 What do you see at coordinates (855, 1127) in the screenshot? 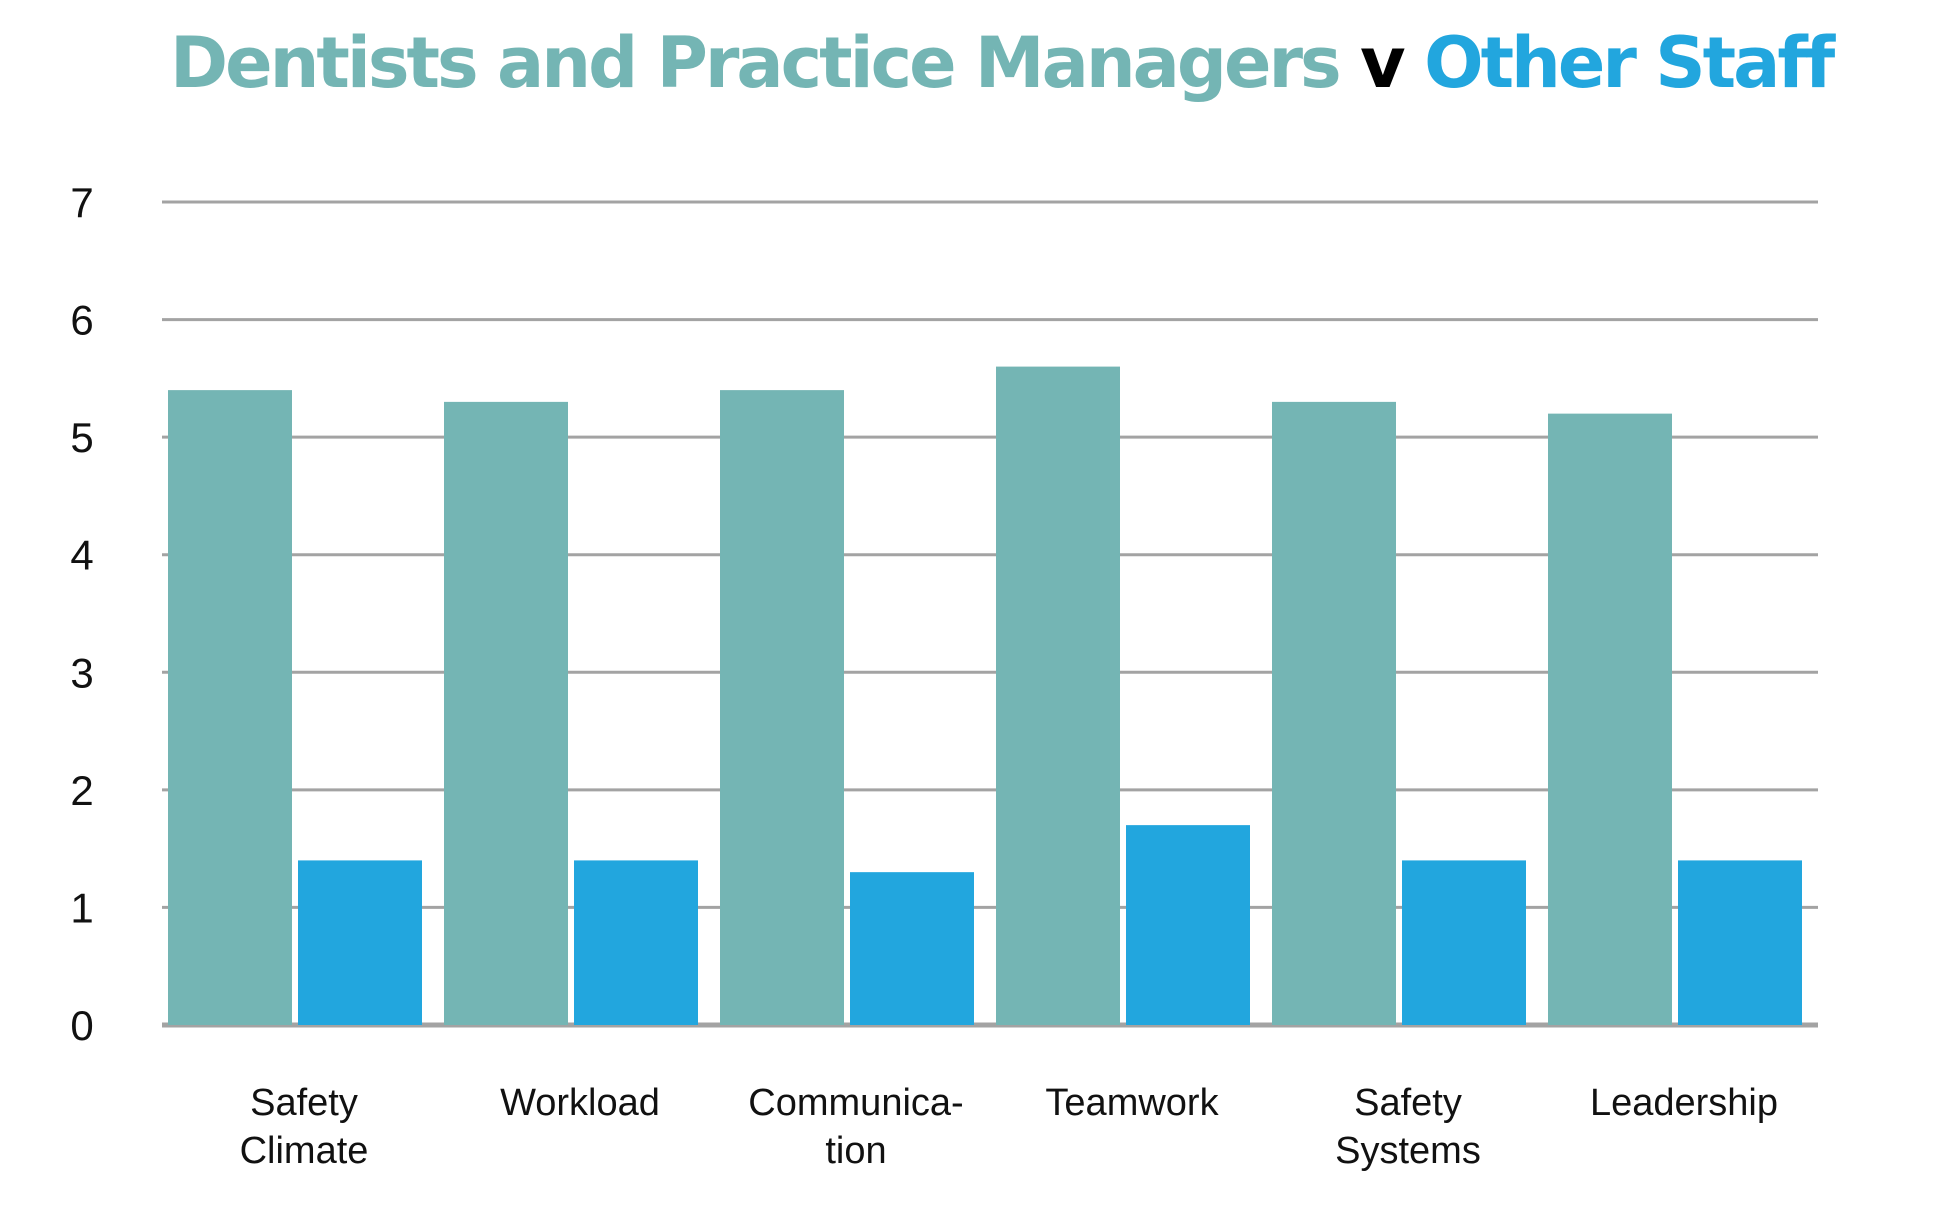
I see `x-category-label: Communica-tion` at bounding box center [855, 1127].